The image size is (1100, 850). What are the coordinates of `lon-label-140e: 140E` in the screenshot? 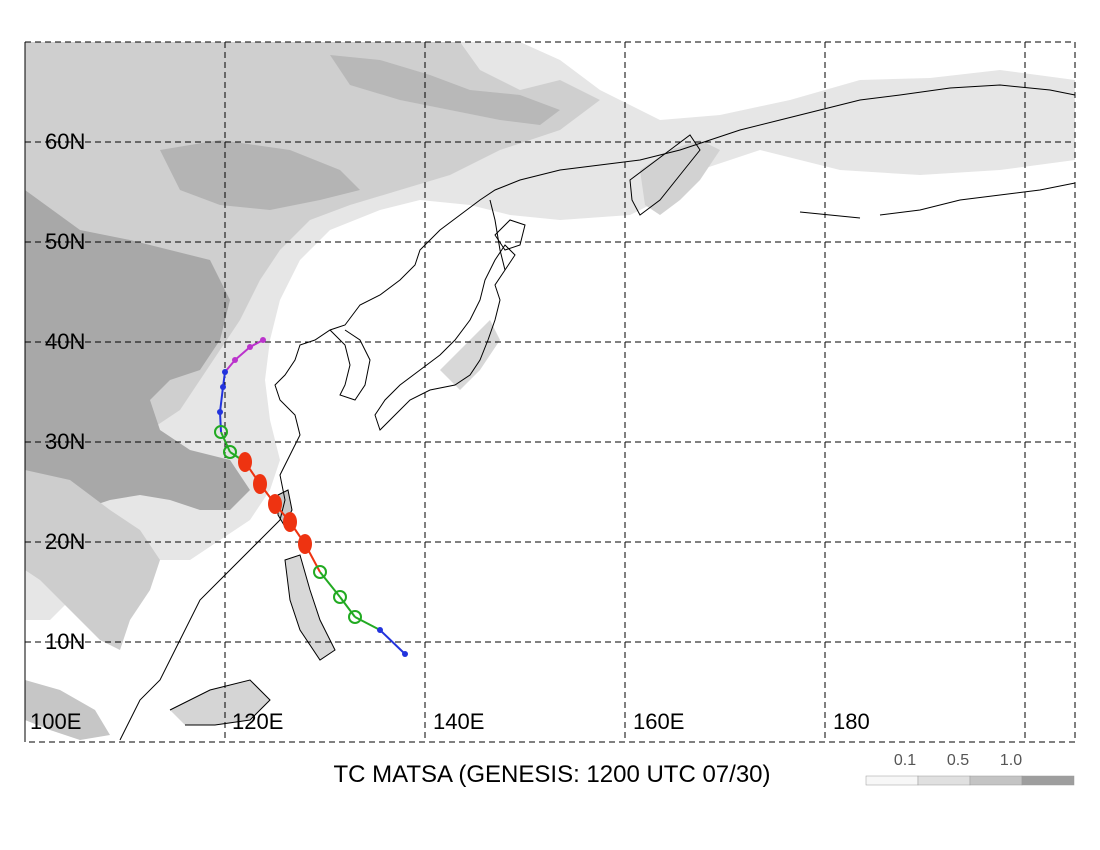 It's located at (458, 721).